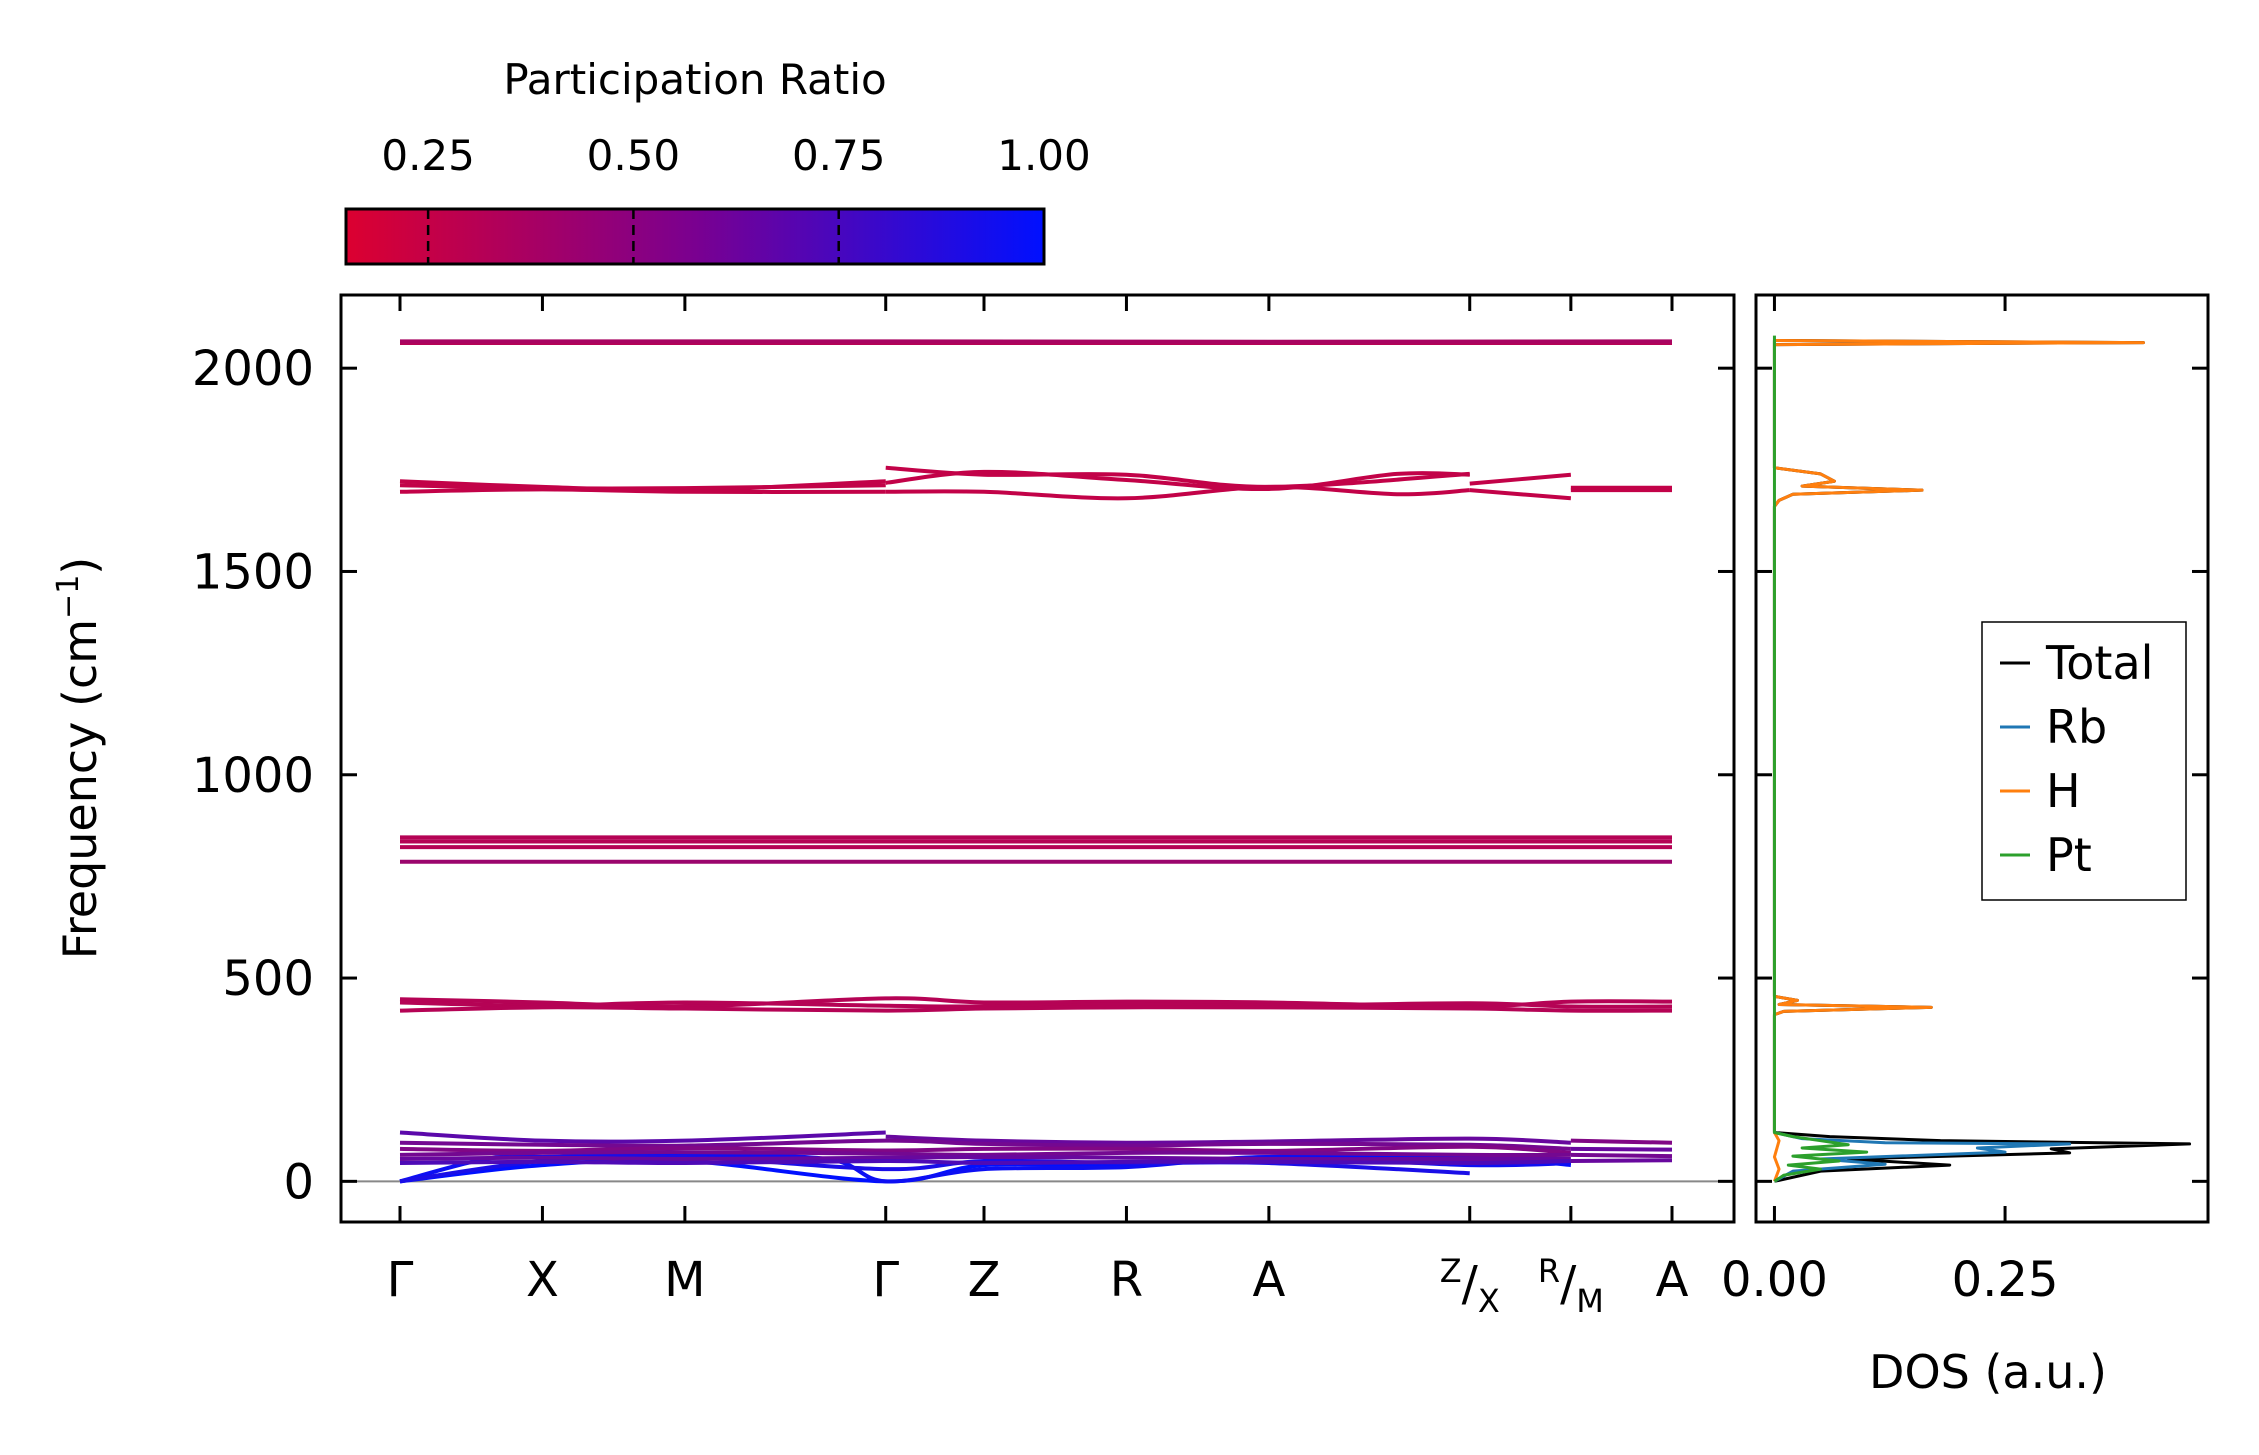 The width and height of the screenshot is (2259, 1455). What do you see at coordinates (80, 789) in the screenshot?
I see `y-axis-label-base: Frequency (cm` at bounding box center [80, 789].